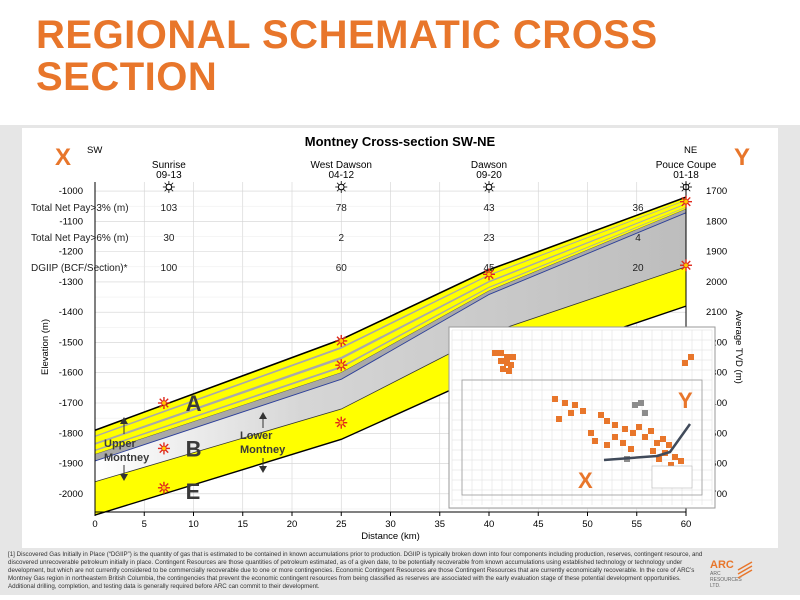 The width and height of the screenshot is (800, 600). I want to click on x-tick-label: 10, so click(193, 524).